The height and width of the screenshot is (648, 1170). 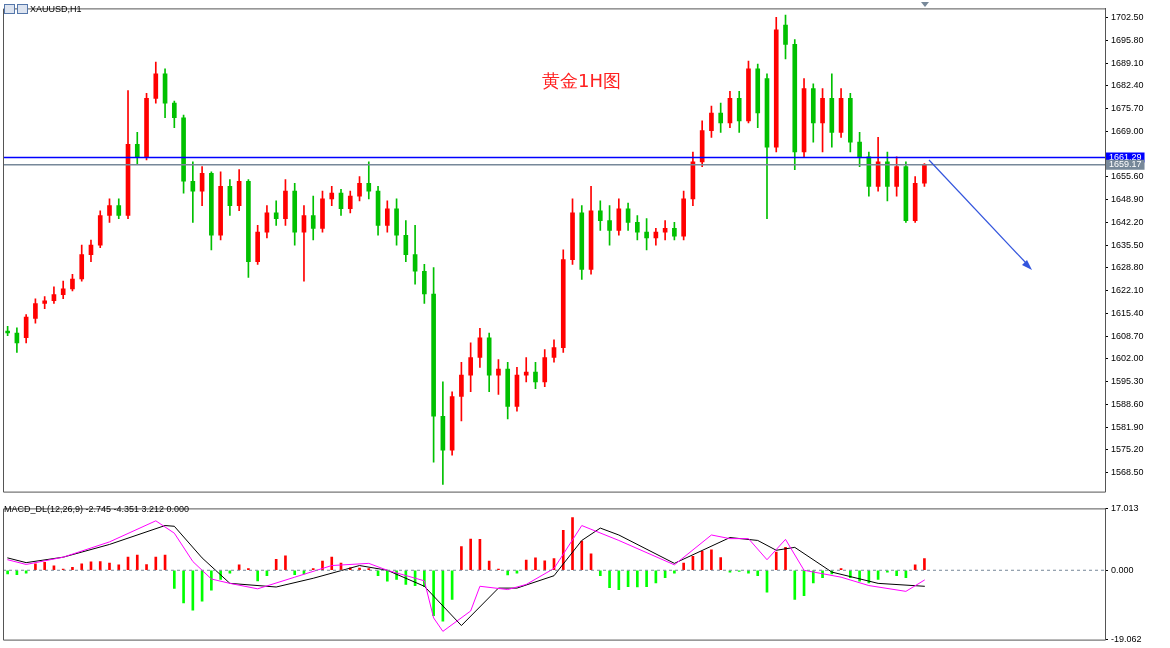 I want to click on y-tick-label: 1682.40, so click(x=1127, y=85).